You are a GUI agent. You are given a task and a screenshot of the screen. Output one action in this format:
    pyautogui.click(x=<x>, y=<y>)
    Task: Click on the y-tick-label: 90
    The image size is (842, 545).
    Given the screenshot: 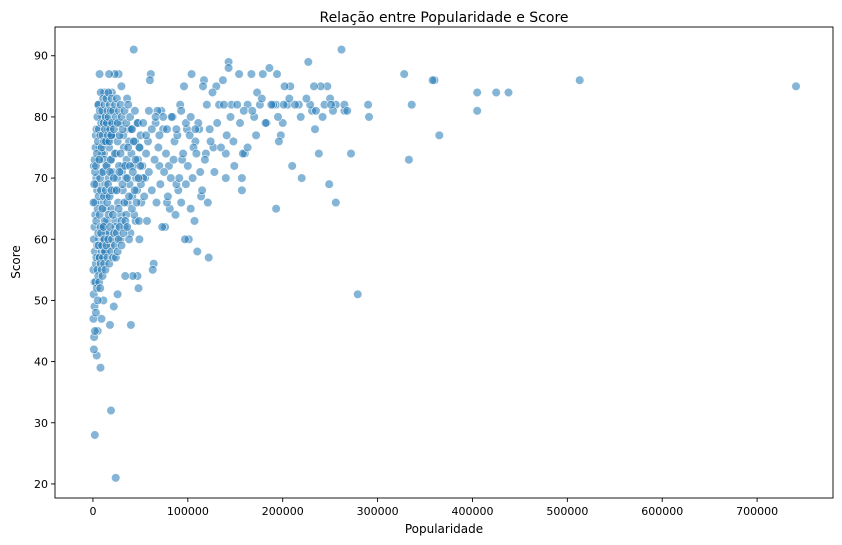 What is the action you would take?
    pyautogui.click(x=41, y=56)
    